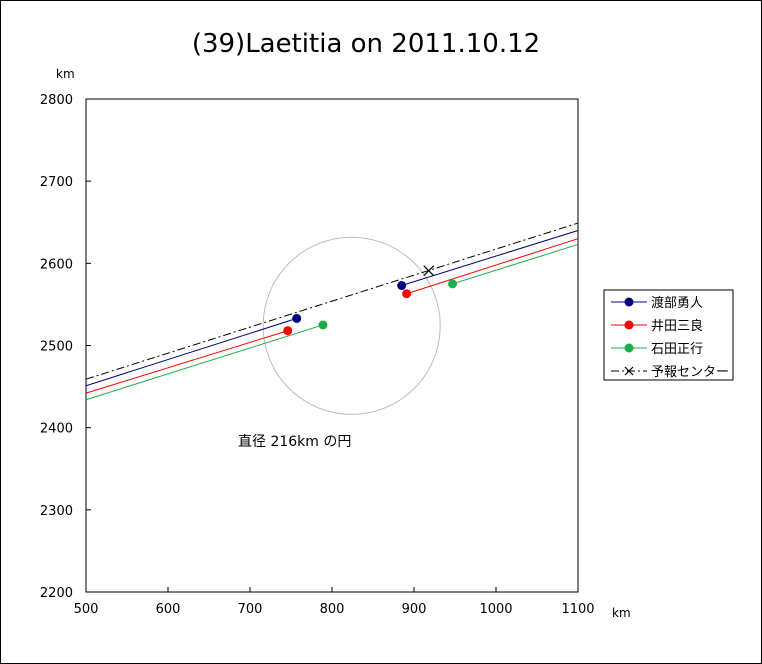  Describe the element at coordinates (677, 303) in the screenshot. I see `legend-label: 渡部勇人` at that location.